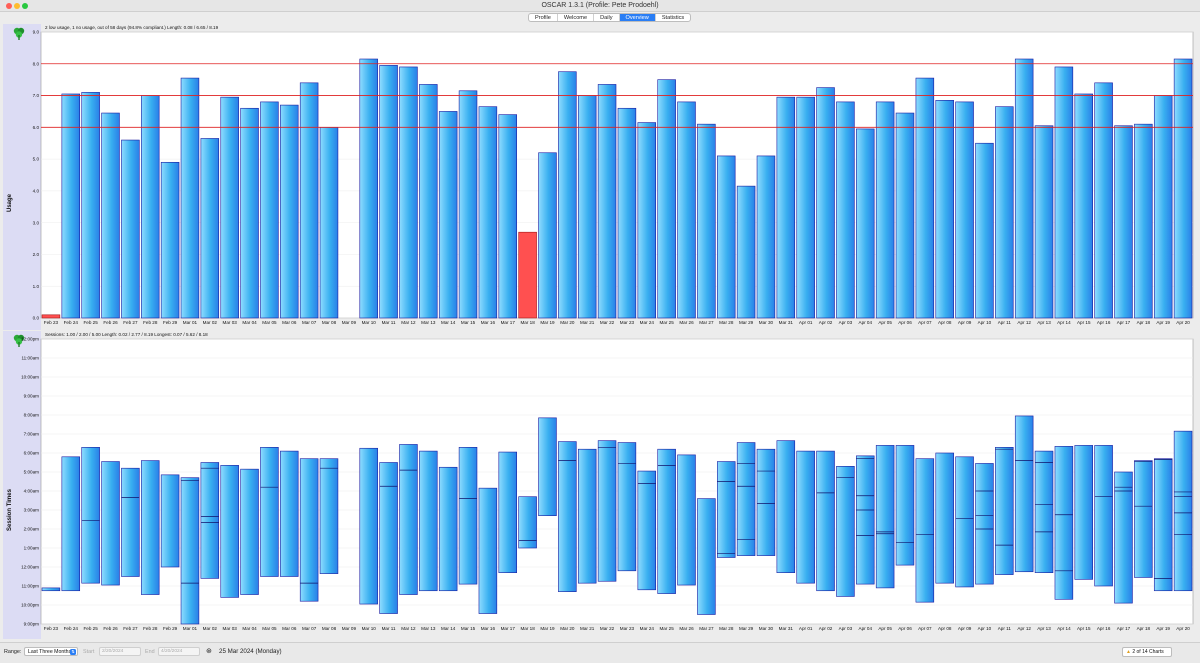  I want to click on tab-welcome: Welcome, so click(576, 17).